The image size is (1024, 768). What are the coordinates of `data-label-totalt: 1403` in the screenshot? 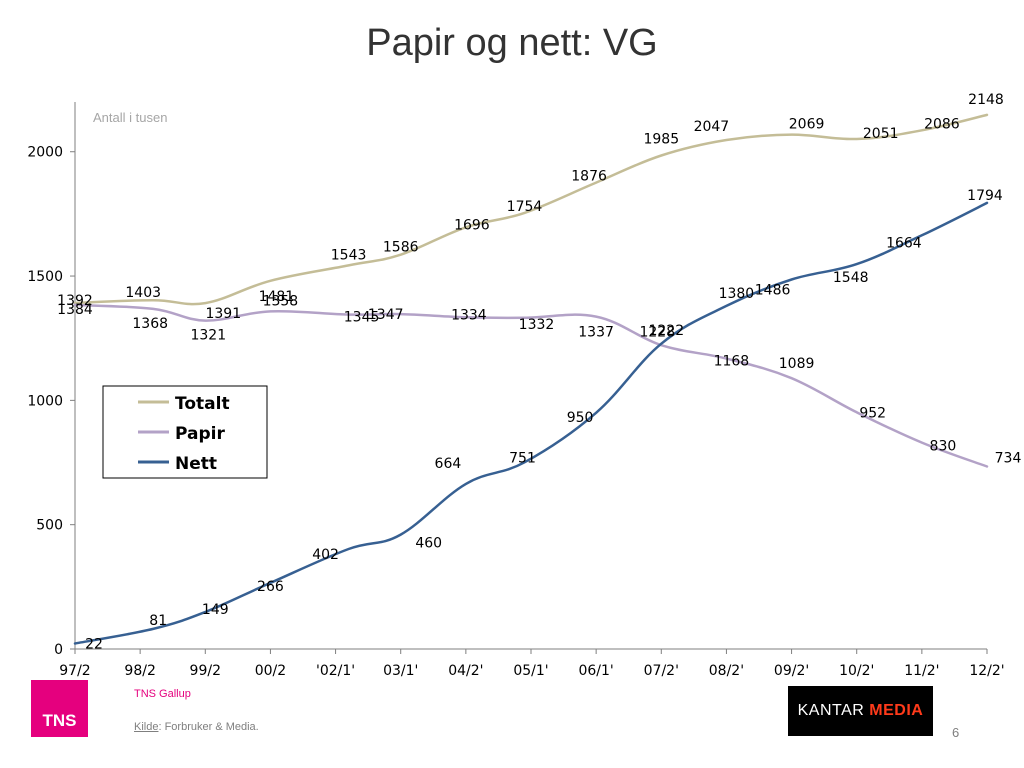 It's located at (143, 293).